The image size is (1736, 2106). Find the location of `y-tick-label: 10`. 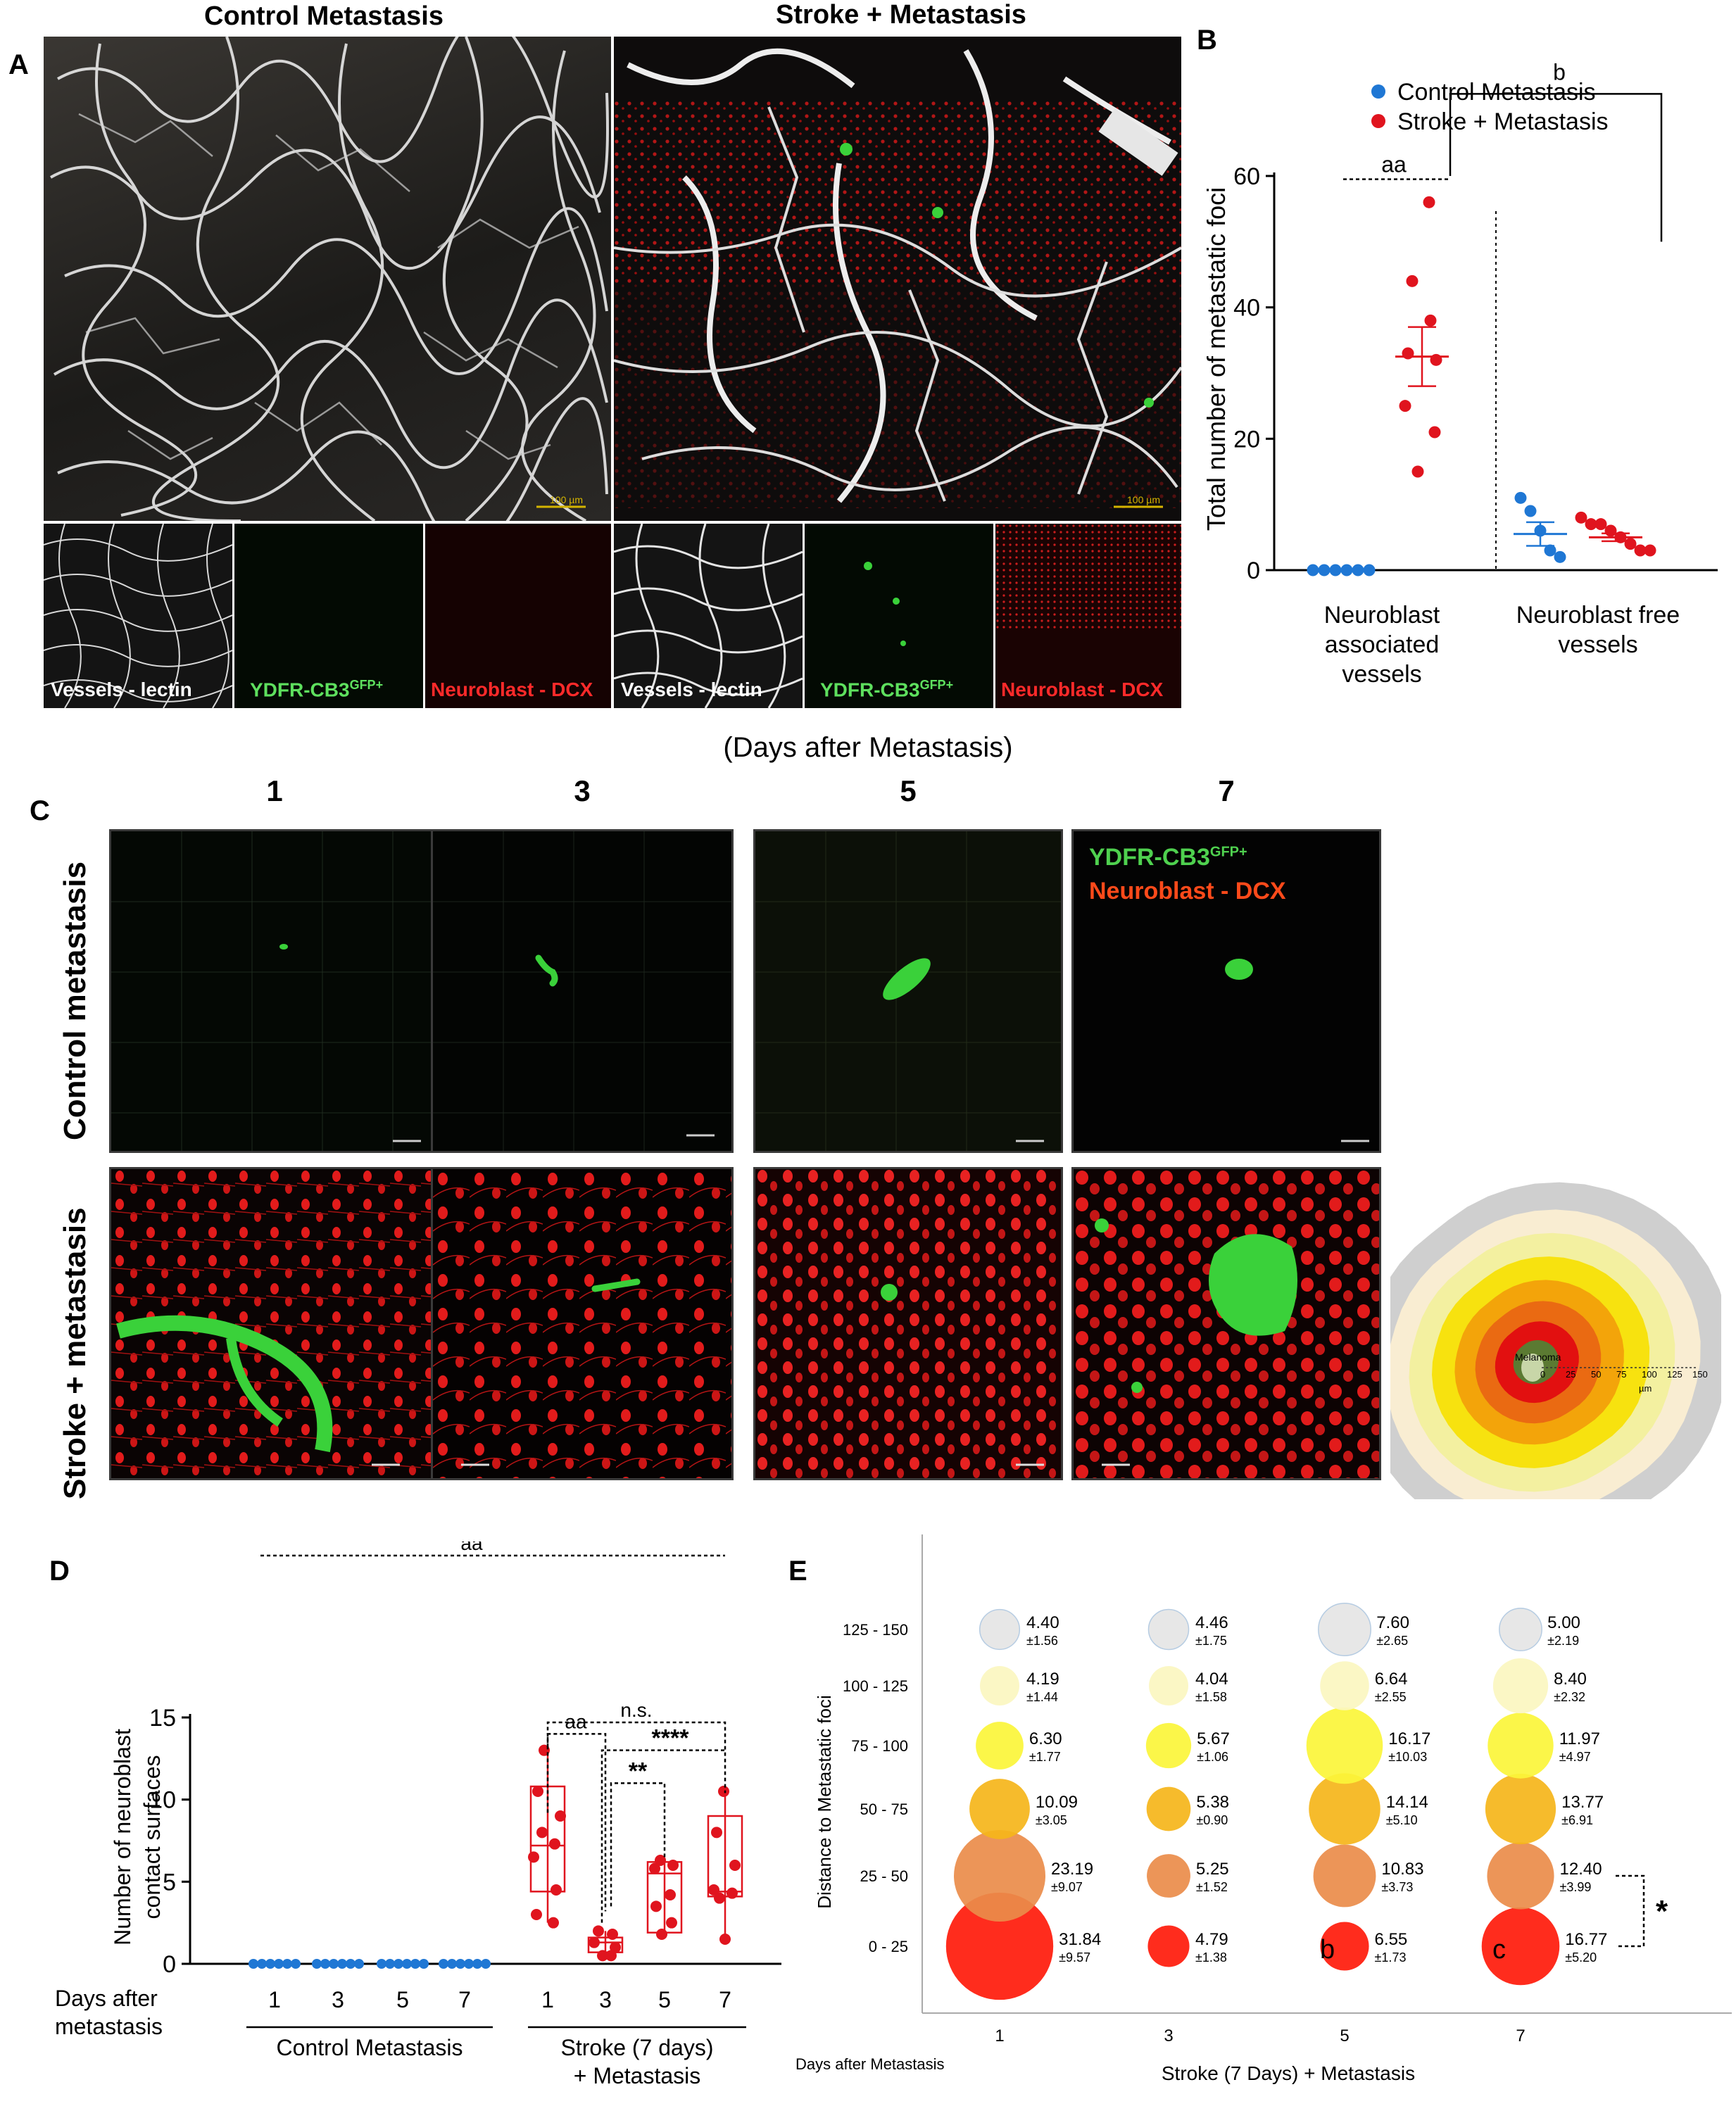

y-tick-label: 10 is located at coordinates (162, 1800).